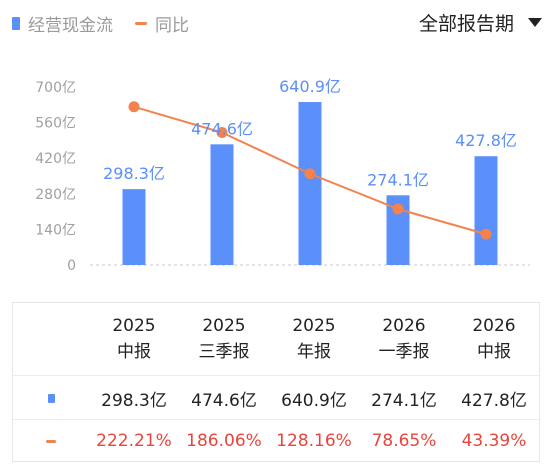 This screenshot has width=552, height=464. I want to click on legend-cash-flow-label: 经营现金流, so click(70, 26).